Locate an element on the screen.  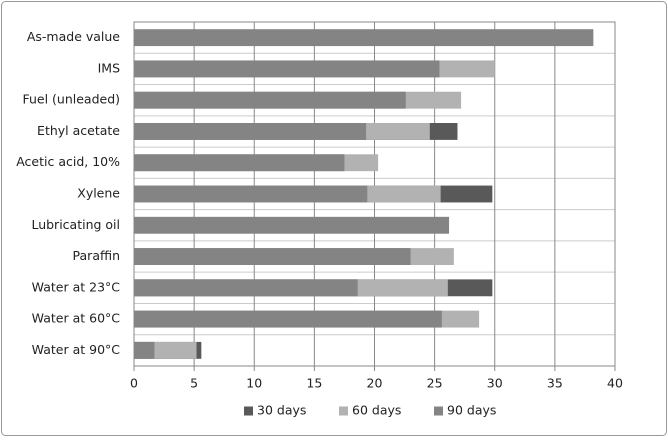
y-tick-label: Fuel (unleaded) is located at coordinates (71, 99).